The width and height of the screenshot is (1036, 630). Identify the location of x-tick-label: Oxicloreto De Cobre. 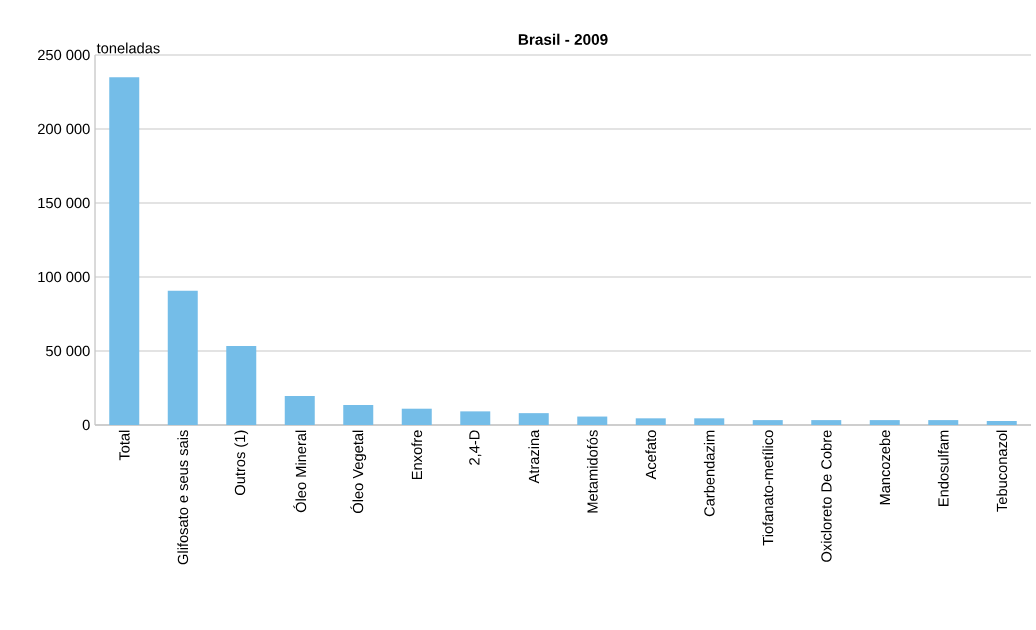
(826, 496).